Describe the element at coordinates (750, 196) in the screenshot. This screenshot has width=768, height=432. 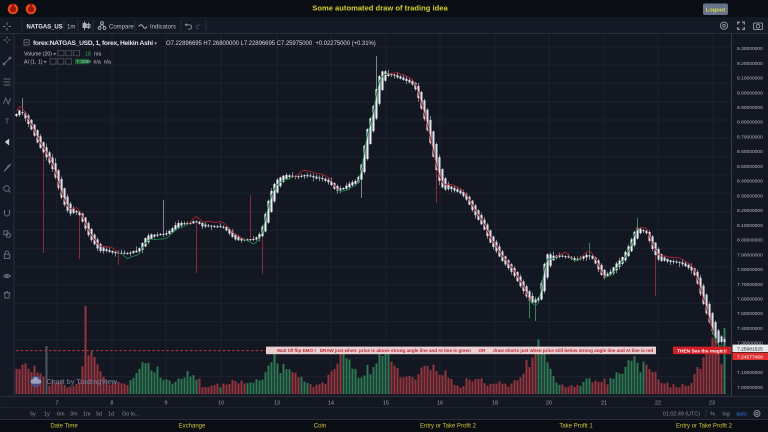
I see `svg-text: 8.30000000` at that location.